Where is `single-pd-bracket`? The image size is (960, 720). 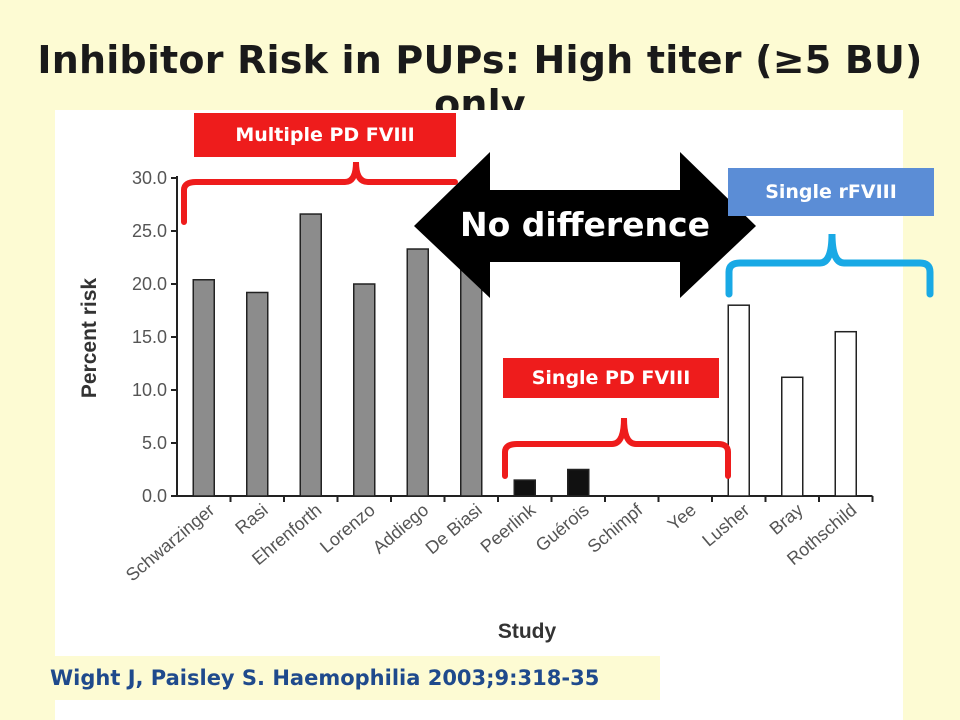 single-pd-bracket is located at coordinates (616, 448).